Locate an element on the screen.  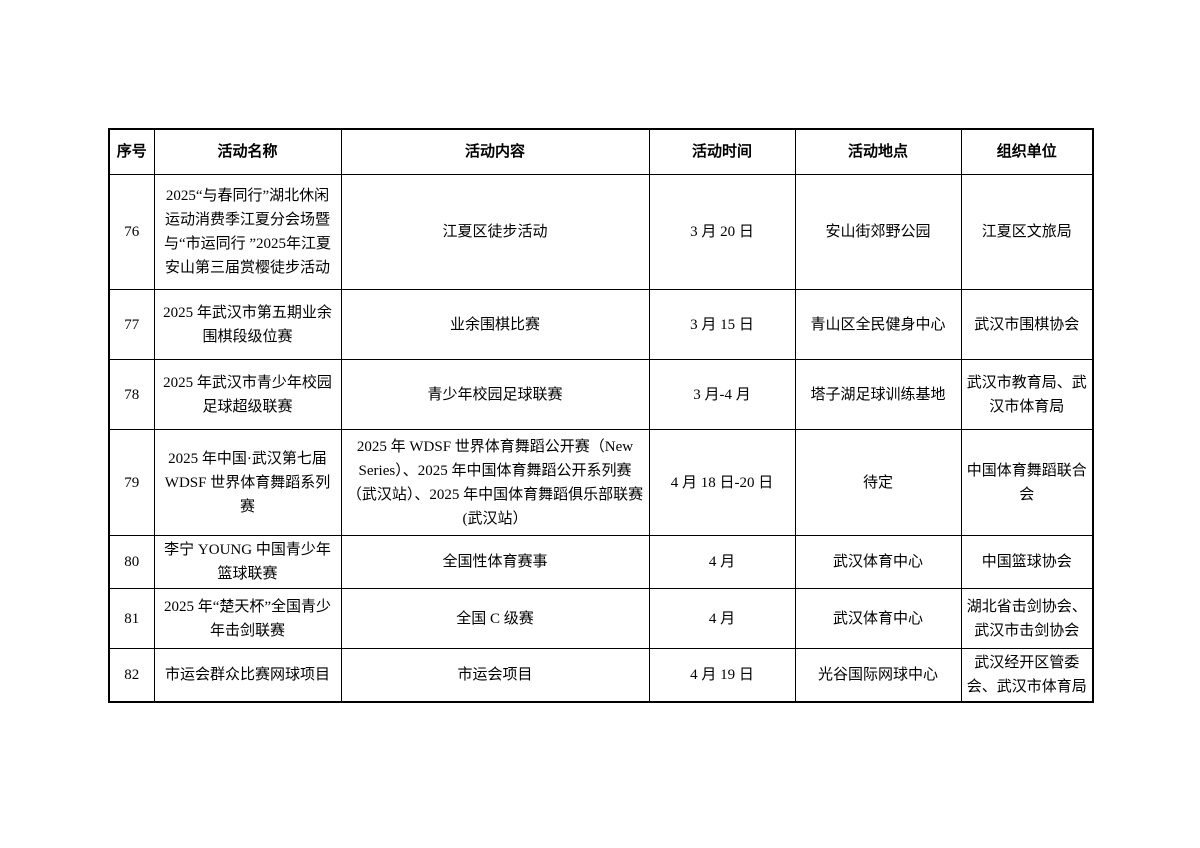
cell-organizer: 武汉市围棋协会 is located at coordinates (1027, 324).